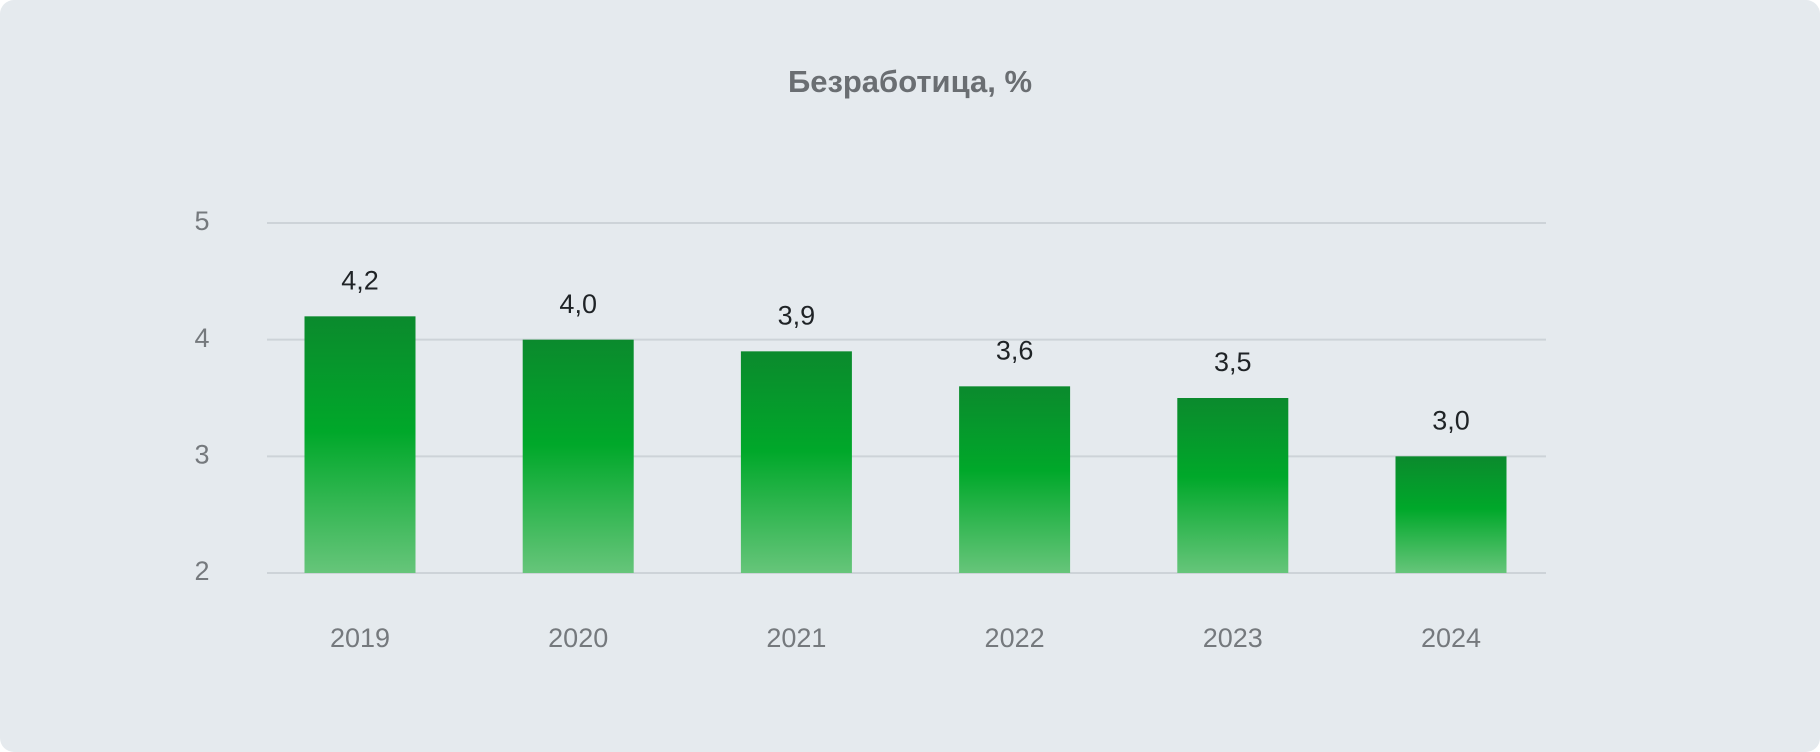 Image resolution: width=1820 pixels, height=752 pixels. Describe the element at coordinates (201, 571) in the screenshot. I see `y-tick-label: 2` at that location.